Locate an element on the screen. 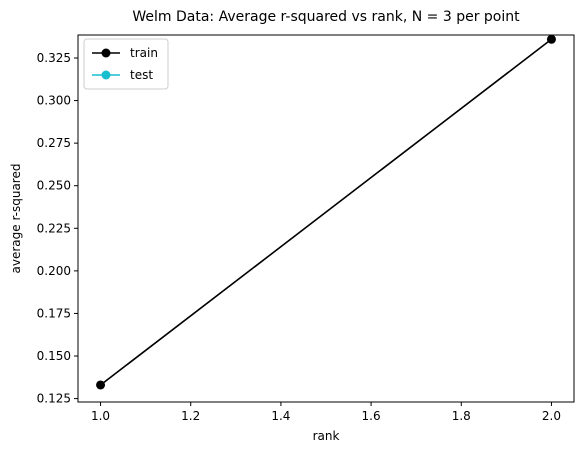 This screenshot has width=585, height=453. y-tick-label: 0.150 is located at coordinates (54, 356).